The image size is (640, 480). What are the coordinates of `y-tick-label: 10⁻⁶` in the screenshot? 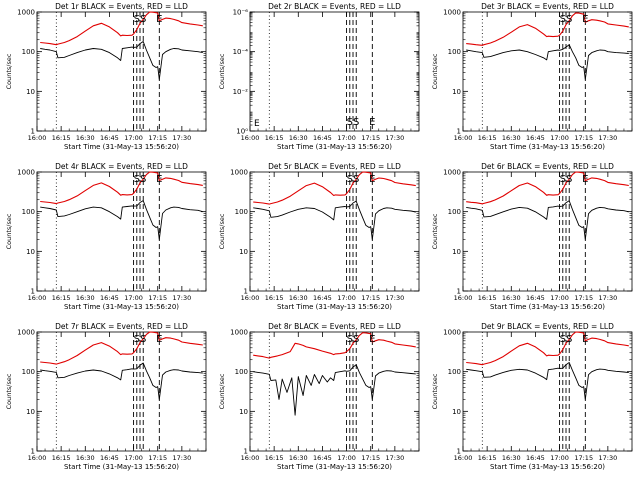 It's located at (241, 13).